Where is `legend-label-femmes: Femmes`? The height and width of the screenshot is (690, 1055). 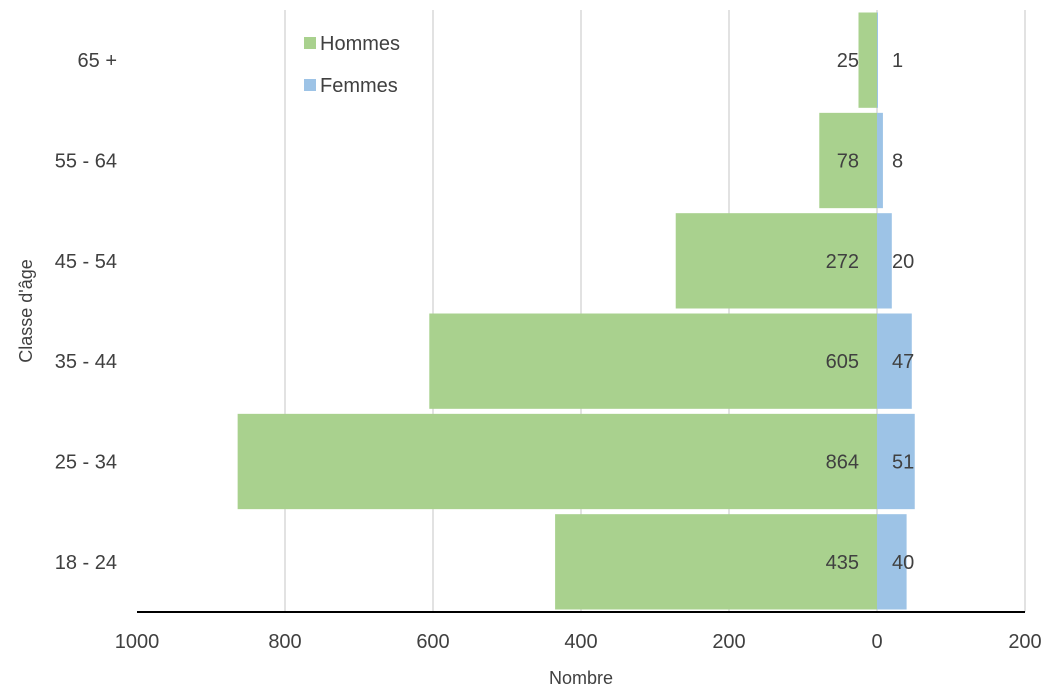 legend-label-femmes: Femmes is located at coordinates (359, 86).